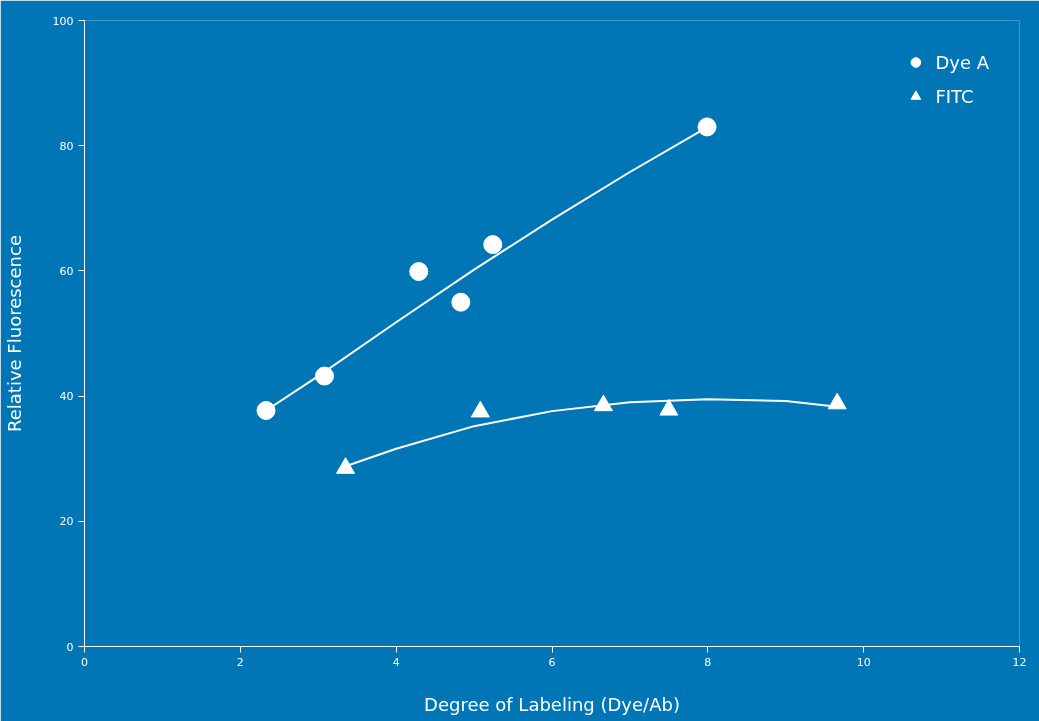 This screenshot has height=721, width=1039. Describe the element at coordinates (14, 333) in the screenshot. I see `y-axis-title: Relative Fluorescence` at that location.